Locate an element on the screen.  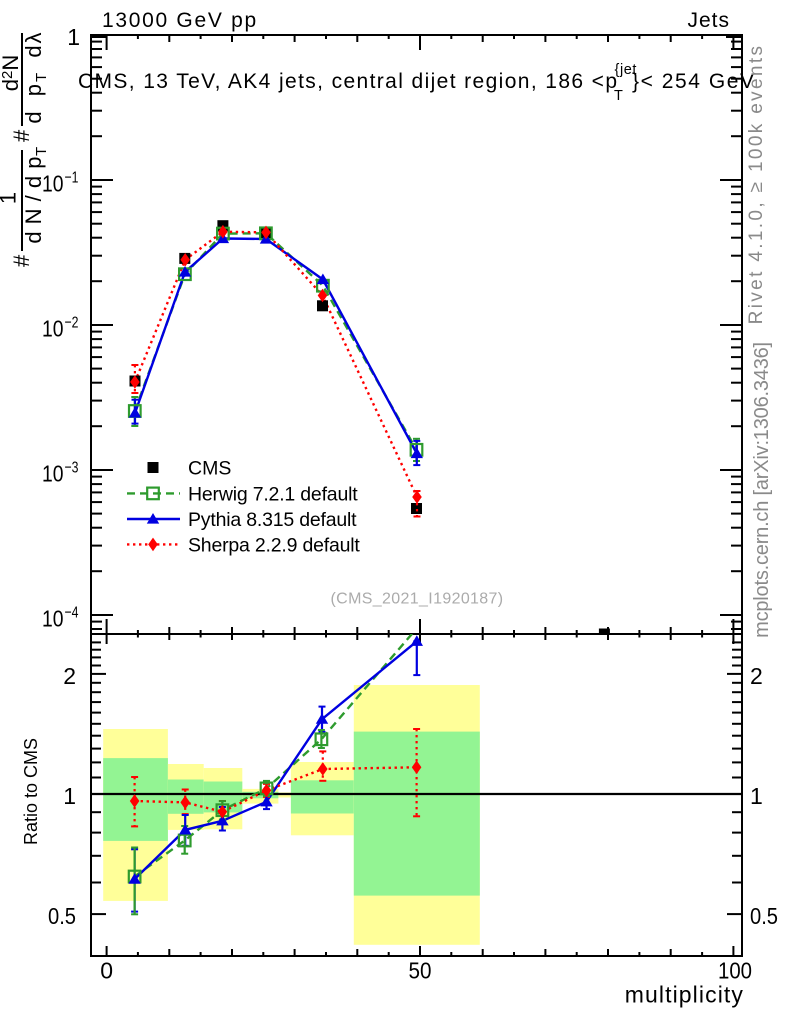
svg-text: 10⁻¹ is located at coordinates (60, 183).